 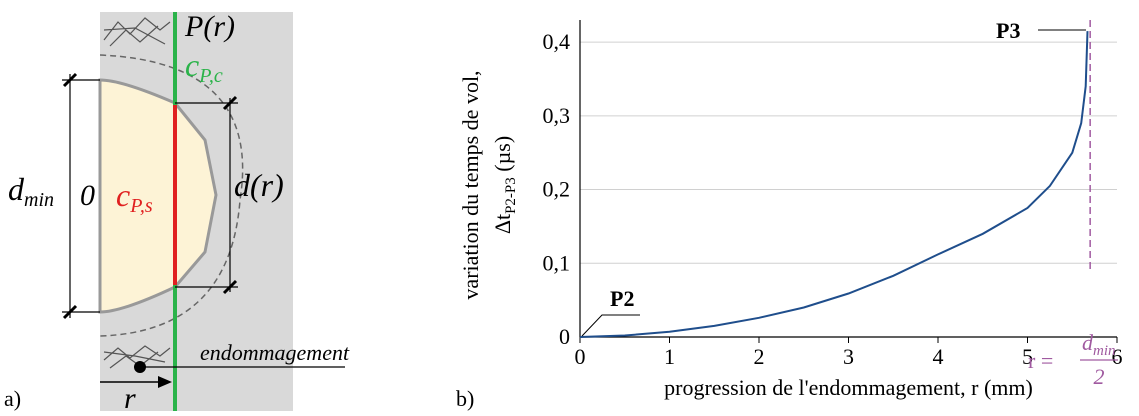 I want to click on dmin-main: d, so click(x=16, y=189).